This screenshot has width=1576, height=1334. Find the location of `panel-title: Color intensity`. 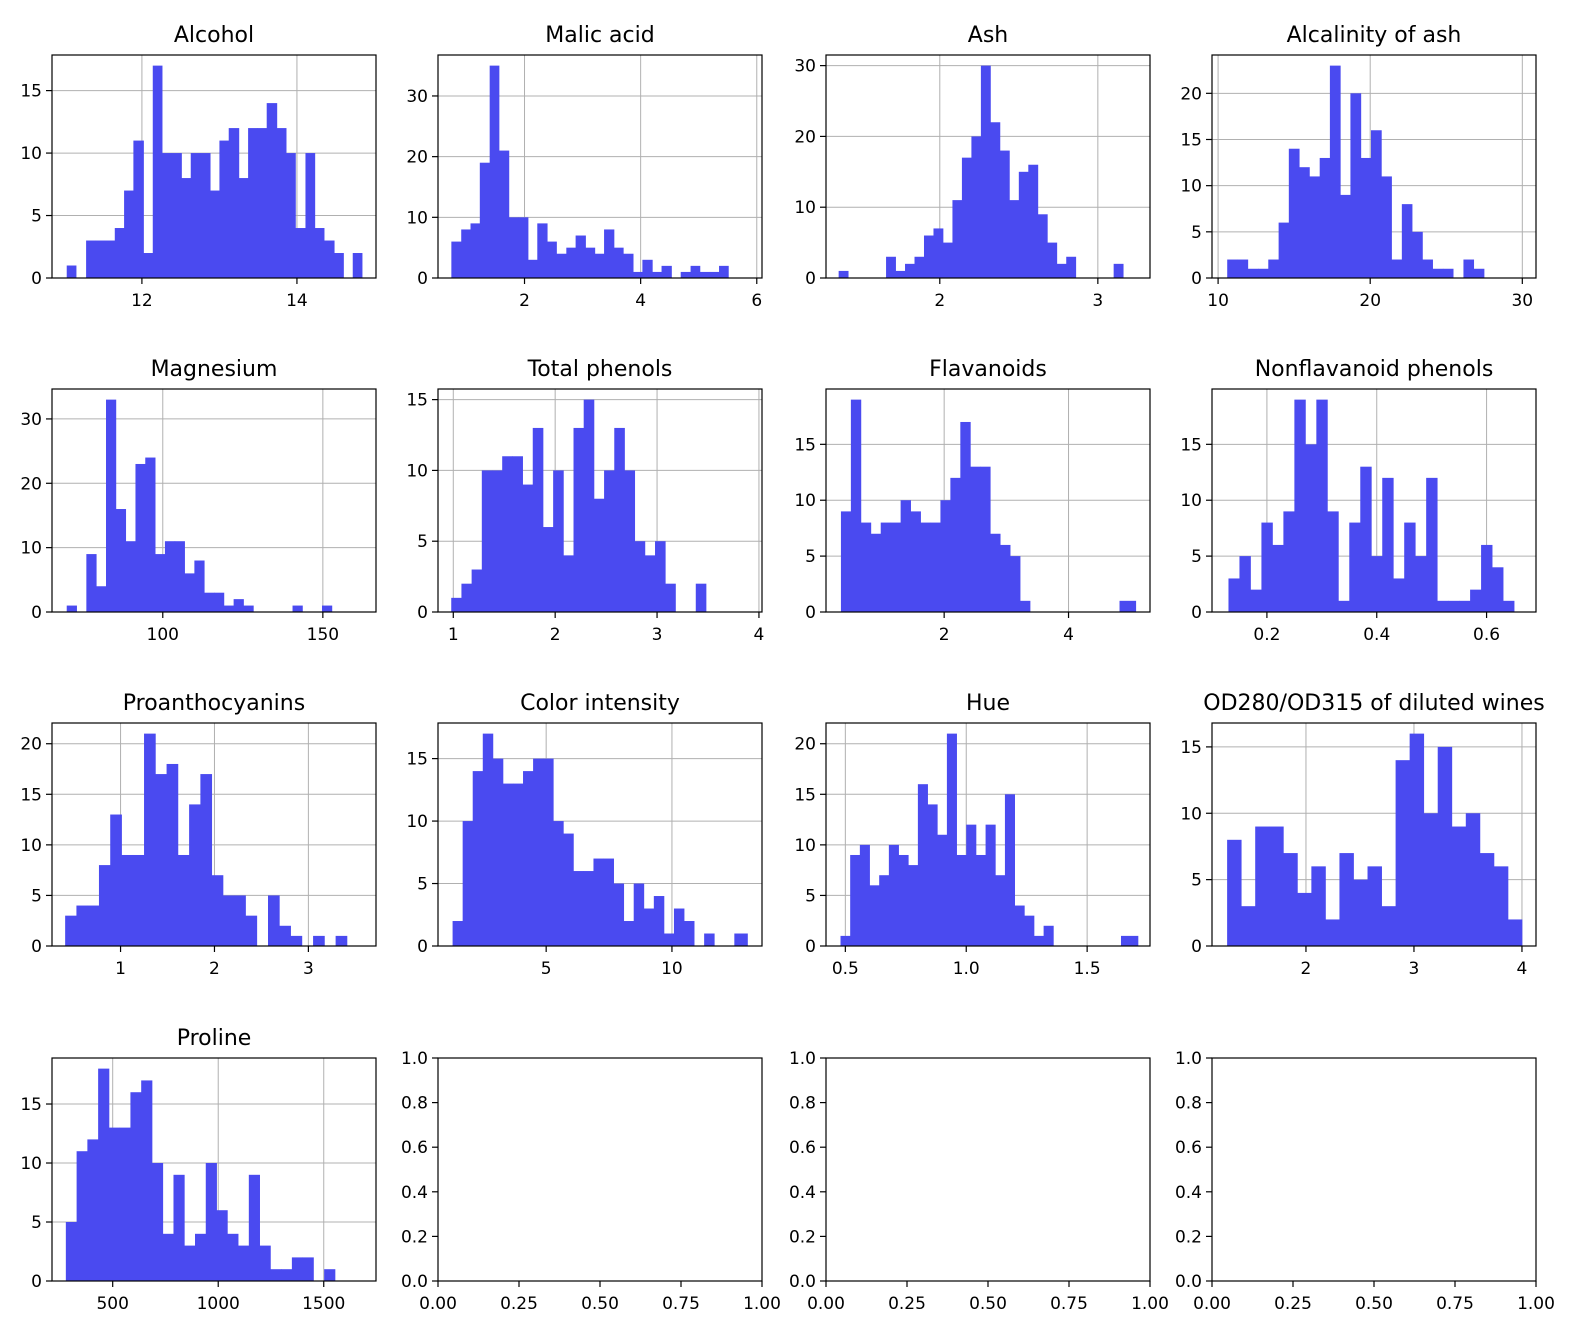

panel-title: Color intensity is located at coordinates (600, 703).